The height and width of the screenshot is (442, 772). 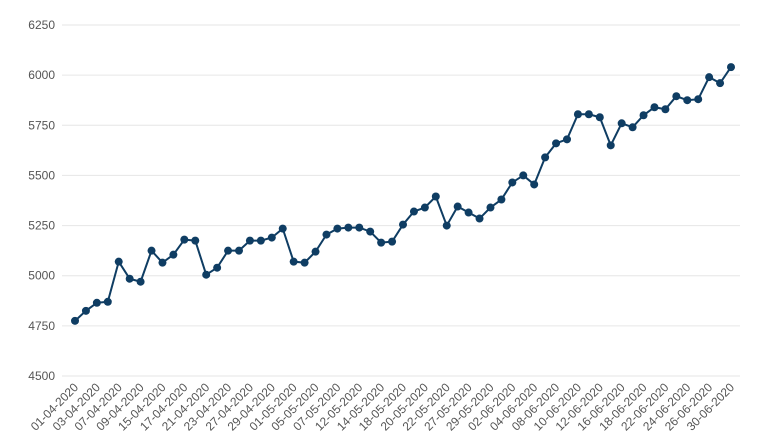 What do you see at coordinates (41, 326) in the screenshot?
I see `y-tick-label: 4750` at bounding box center [41, 326].